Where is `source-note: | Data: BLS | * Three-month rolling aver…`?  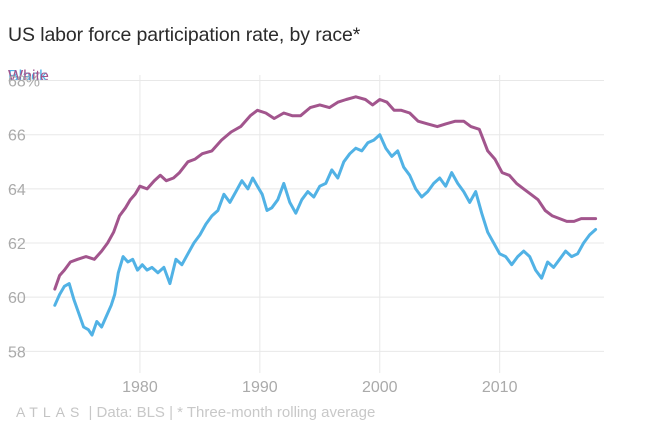
source-note: | Data: BLS | * Three-month rolling aver… is located at coordinates (232, 412).